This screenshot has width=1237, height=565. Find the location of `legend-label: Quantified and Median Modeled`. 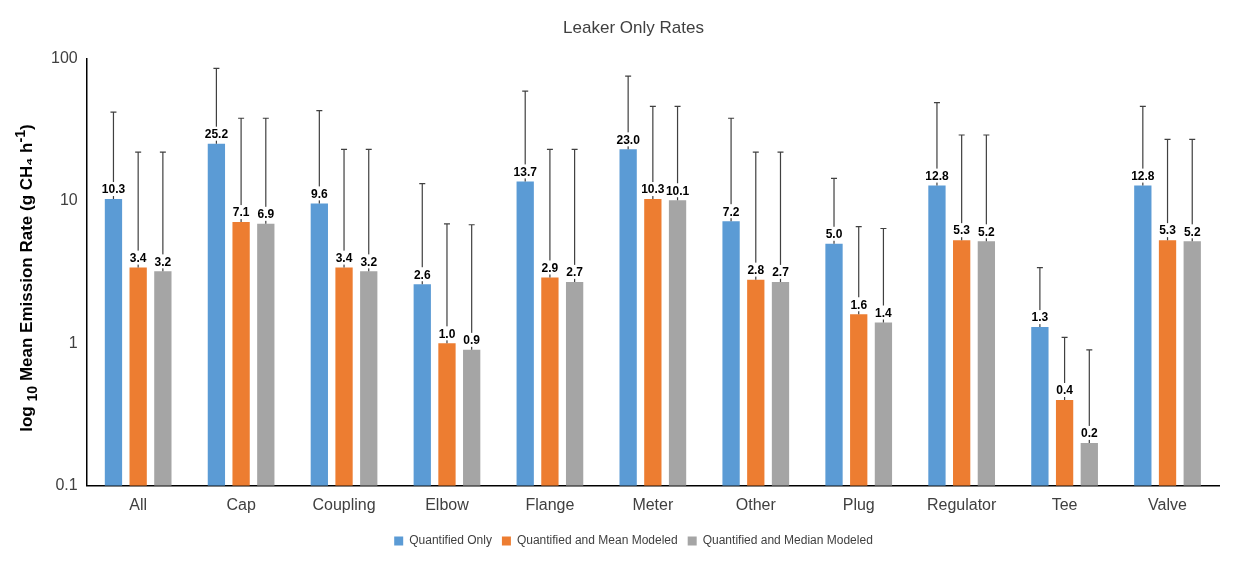

legend-label: Quantified and Median Modeled is located at coordinates (787, 540).